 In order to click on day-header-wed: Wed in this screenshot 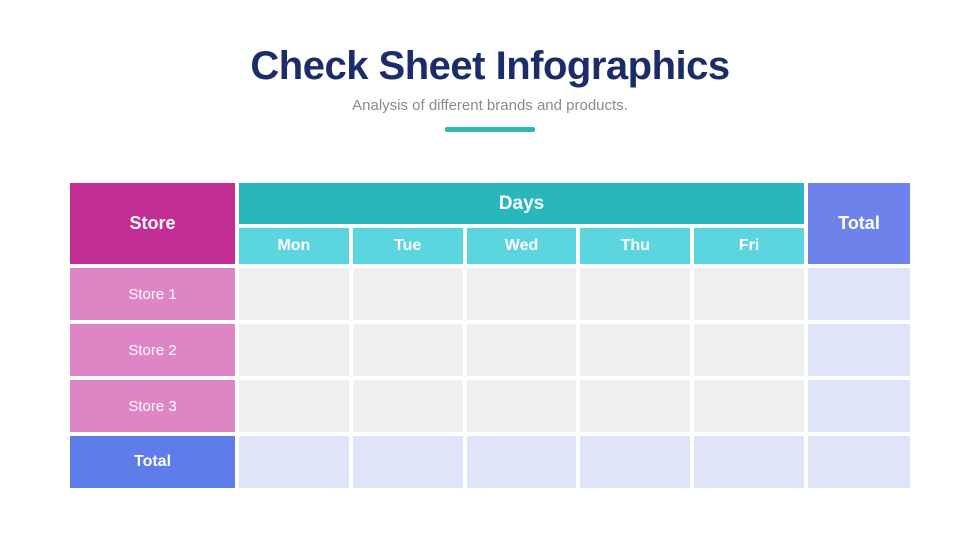, I will do `click(521, 246)`.